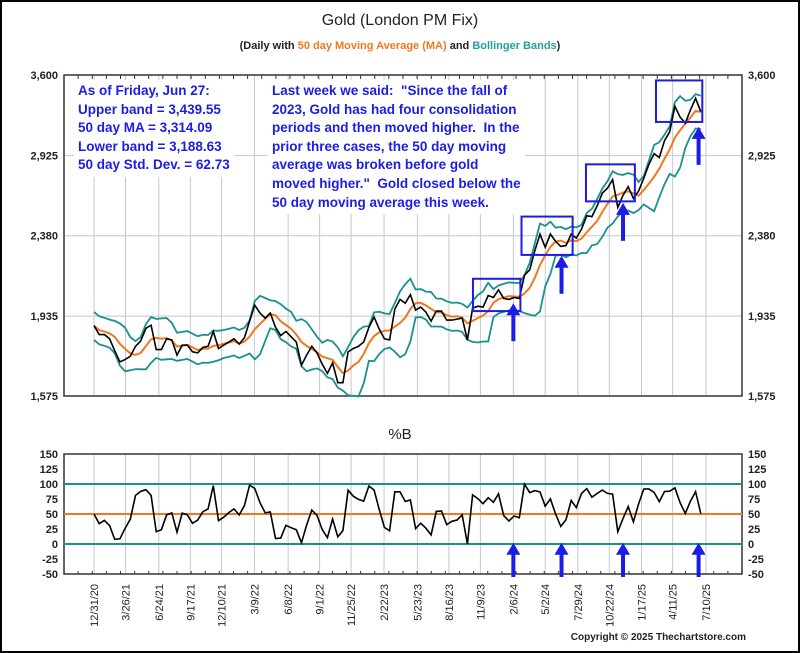 The height and width of the screenshot is (653, 800). I want to click on y-tick-label-right: 2,380, so click(762, 237).